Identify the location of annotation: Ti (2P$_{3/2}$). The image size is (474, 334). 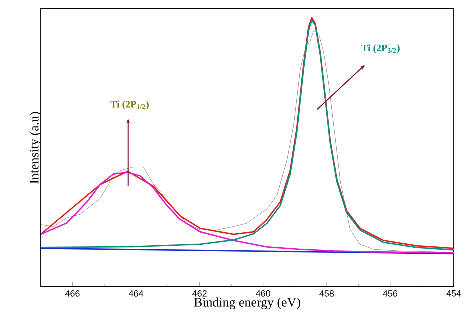
(381, 49).